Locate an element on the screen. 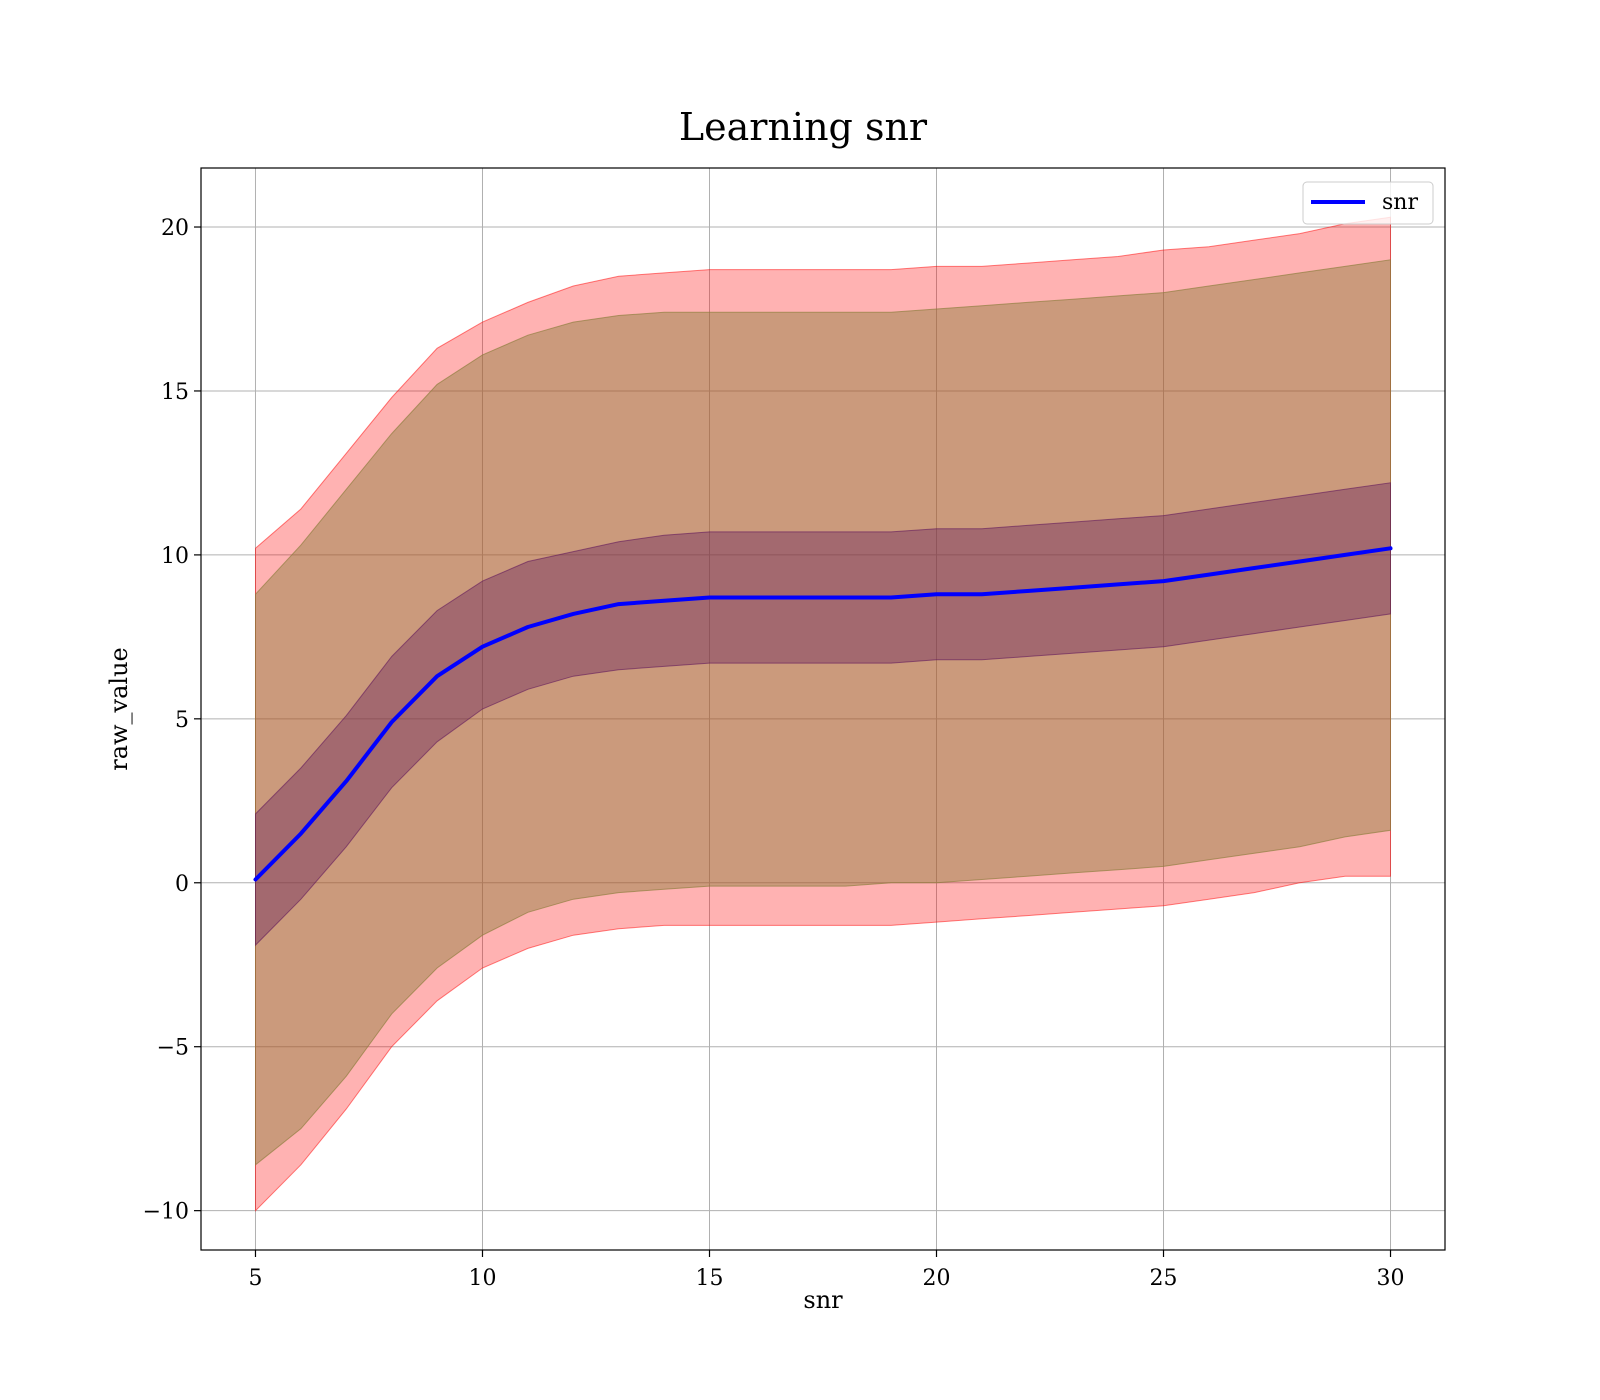 This screenshot has width=1600, height=1400. x-tick-label: 10 is located at coordinates (482, 1278).